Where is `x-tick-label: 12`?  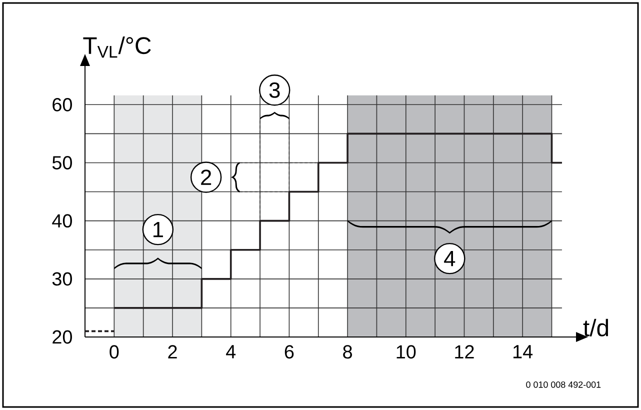 x-tick-label: 12 is located at coordinates (464, 351).